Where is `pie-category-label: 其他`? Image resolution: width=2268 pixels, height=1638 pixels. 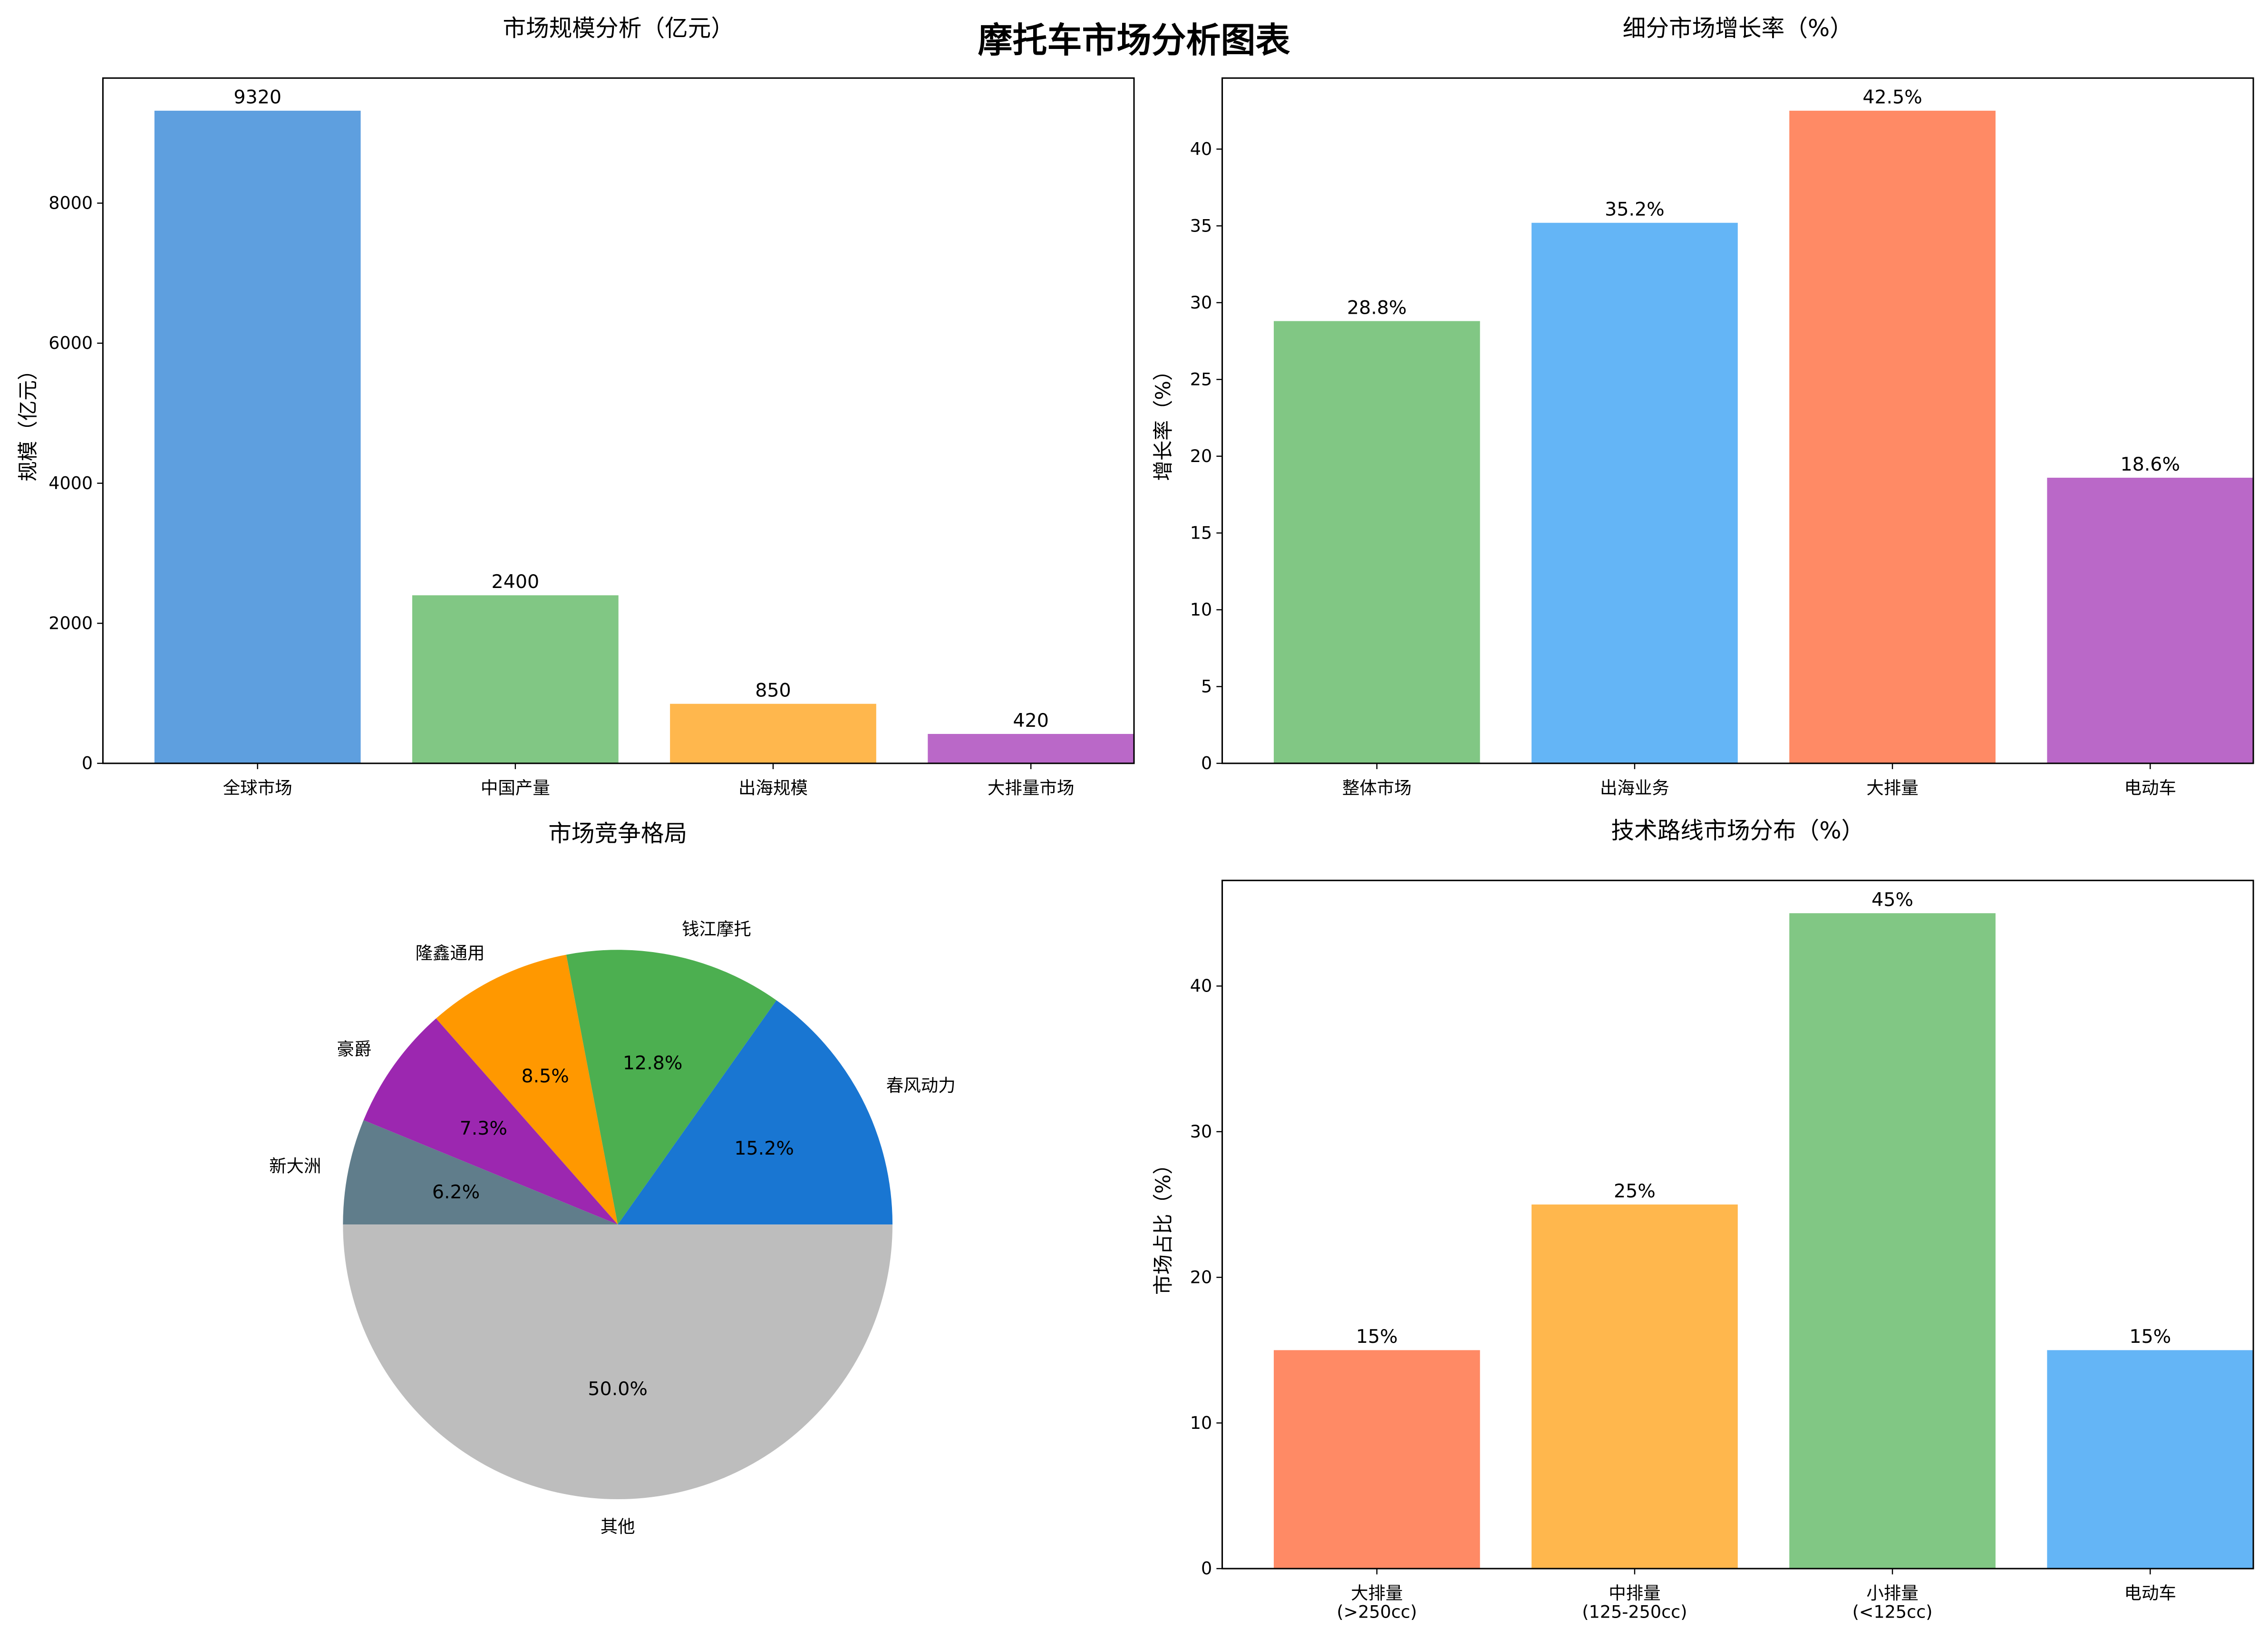 pie-category-label: 其他 is located at coordinates (618, 1526).